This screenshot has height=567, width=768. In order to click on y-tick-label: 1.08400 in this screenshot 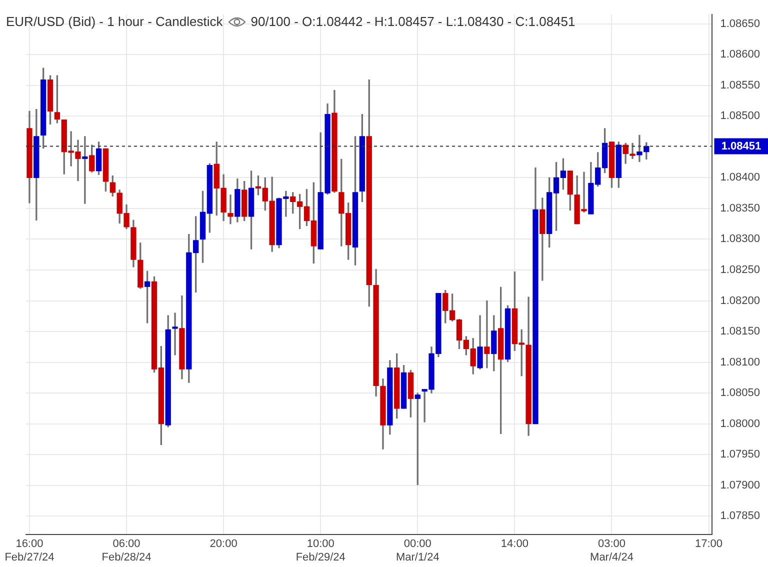, I will do `click(740, 178)`.